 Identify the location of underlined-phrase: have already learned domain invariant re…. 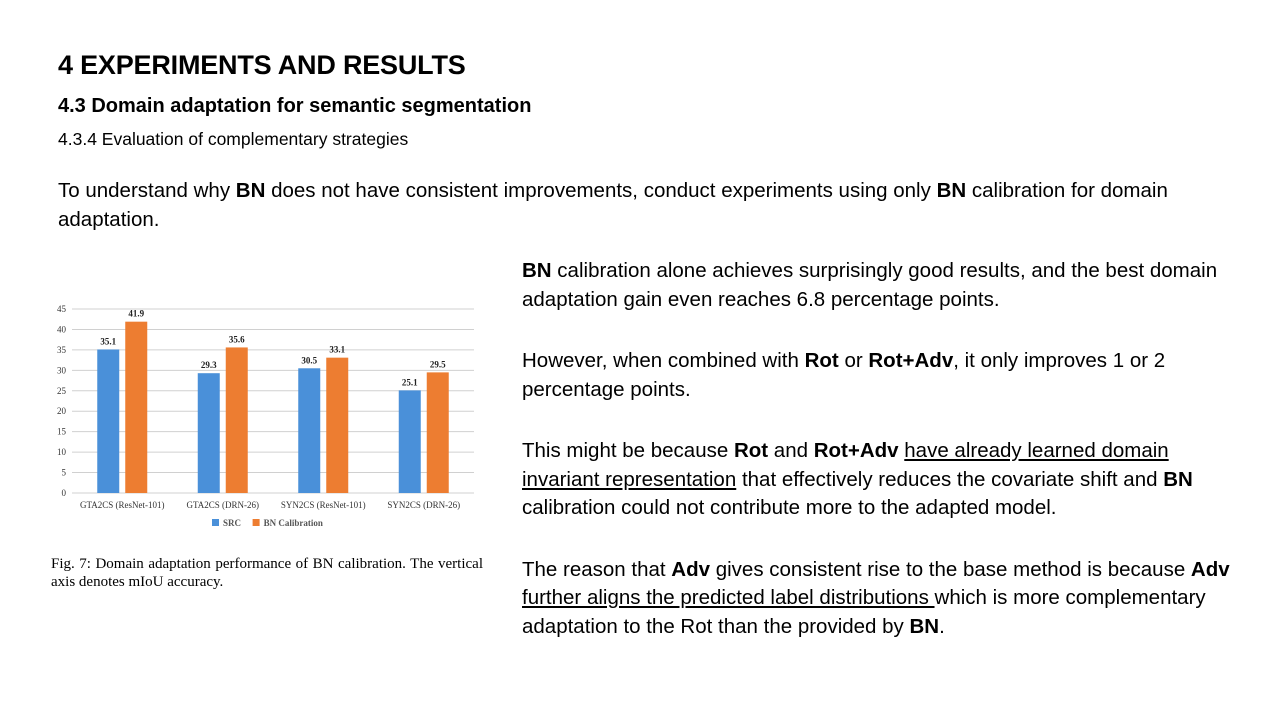
(845, 465).